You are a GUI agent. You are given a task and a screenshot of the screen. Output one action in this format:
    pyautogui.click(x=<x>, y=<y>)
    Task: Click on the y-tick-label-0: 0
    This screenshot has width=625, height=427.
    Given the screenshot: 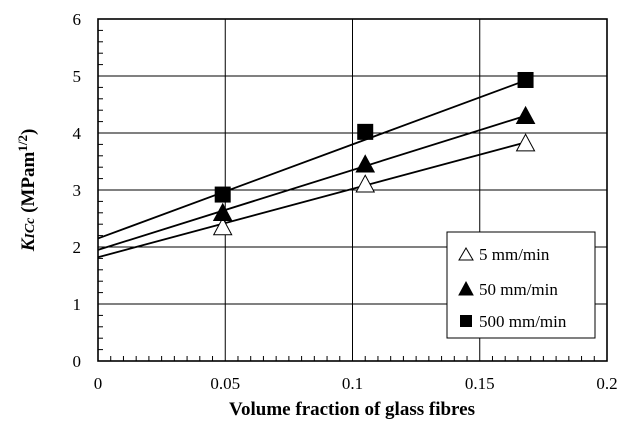 What is the action you would take?
    pyautogui.click(x=77, y=361)
    